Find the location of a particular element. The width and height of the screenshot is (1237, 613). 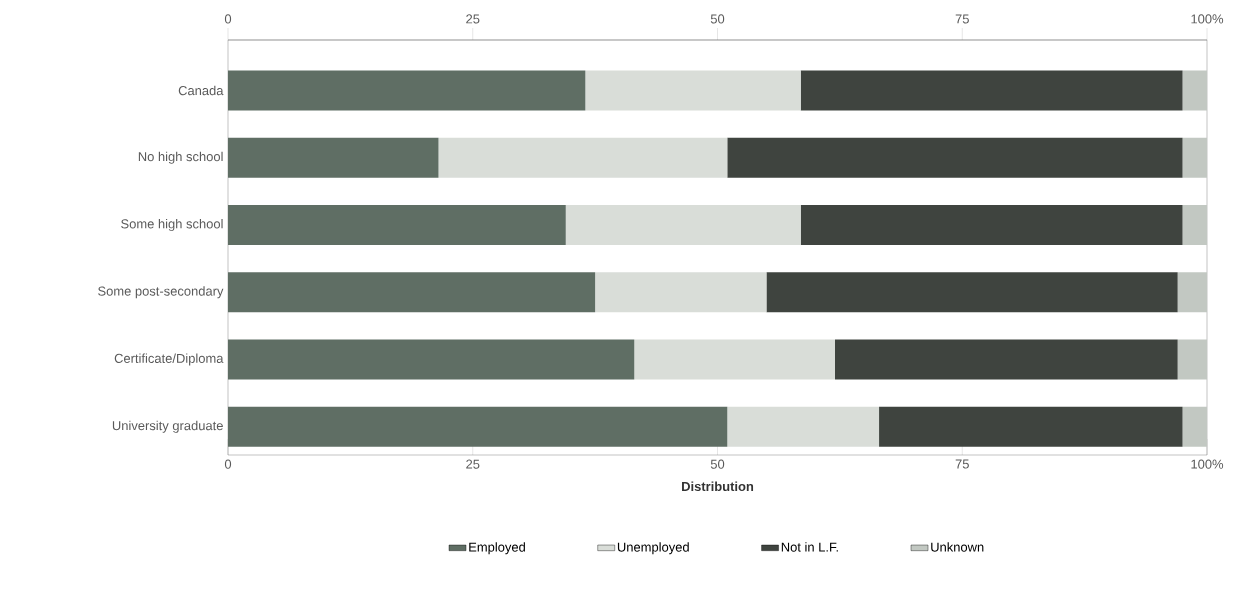

y-tick-label: Canada is located at coordinates (201, 90).